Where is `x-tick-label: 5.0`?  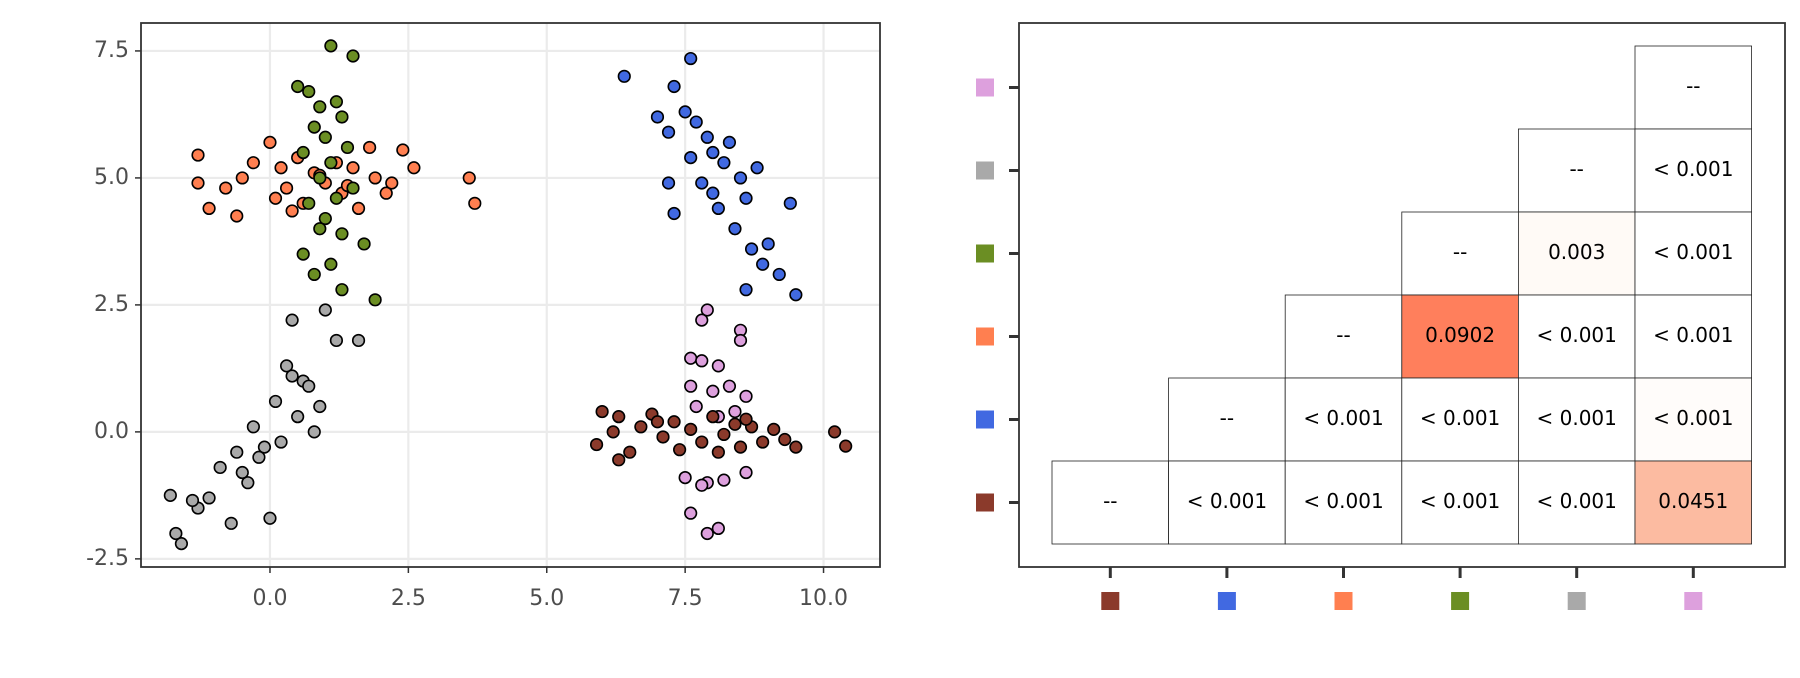
x-tick-label: 5.0 is located at coordinates (546, 598).